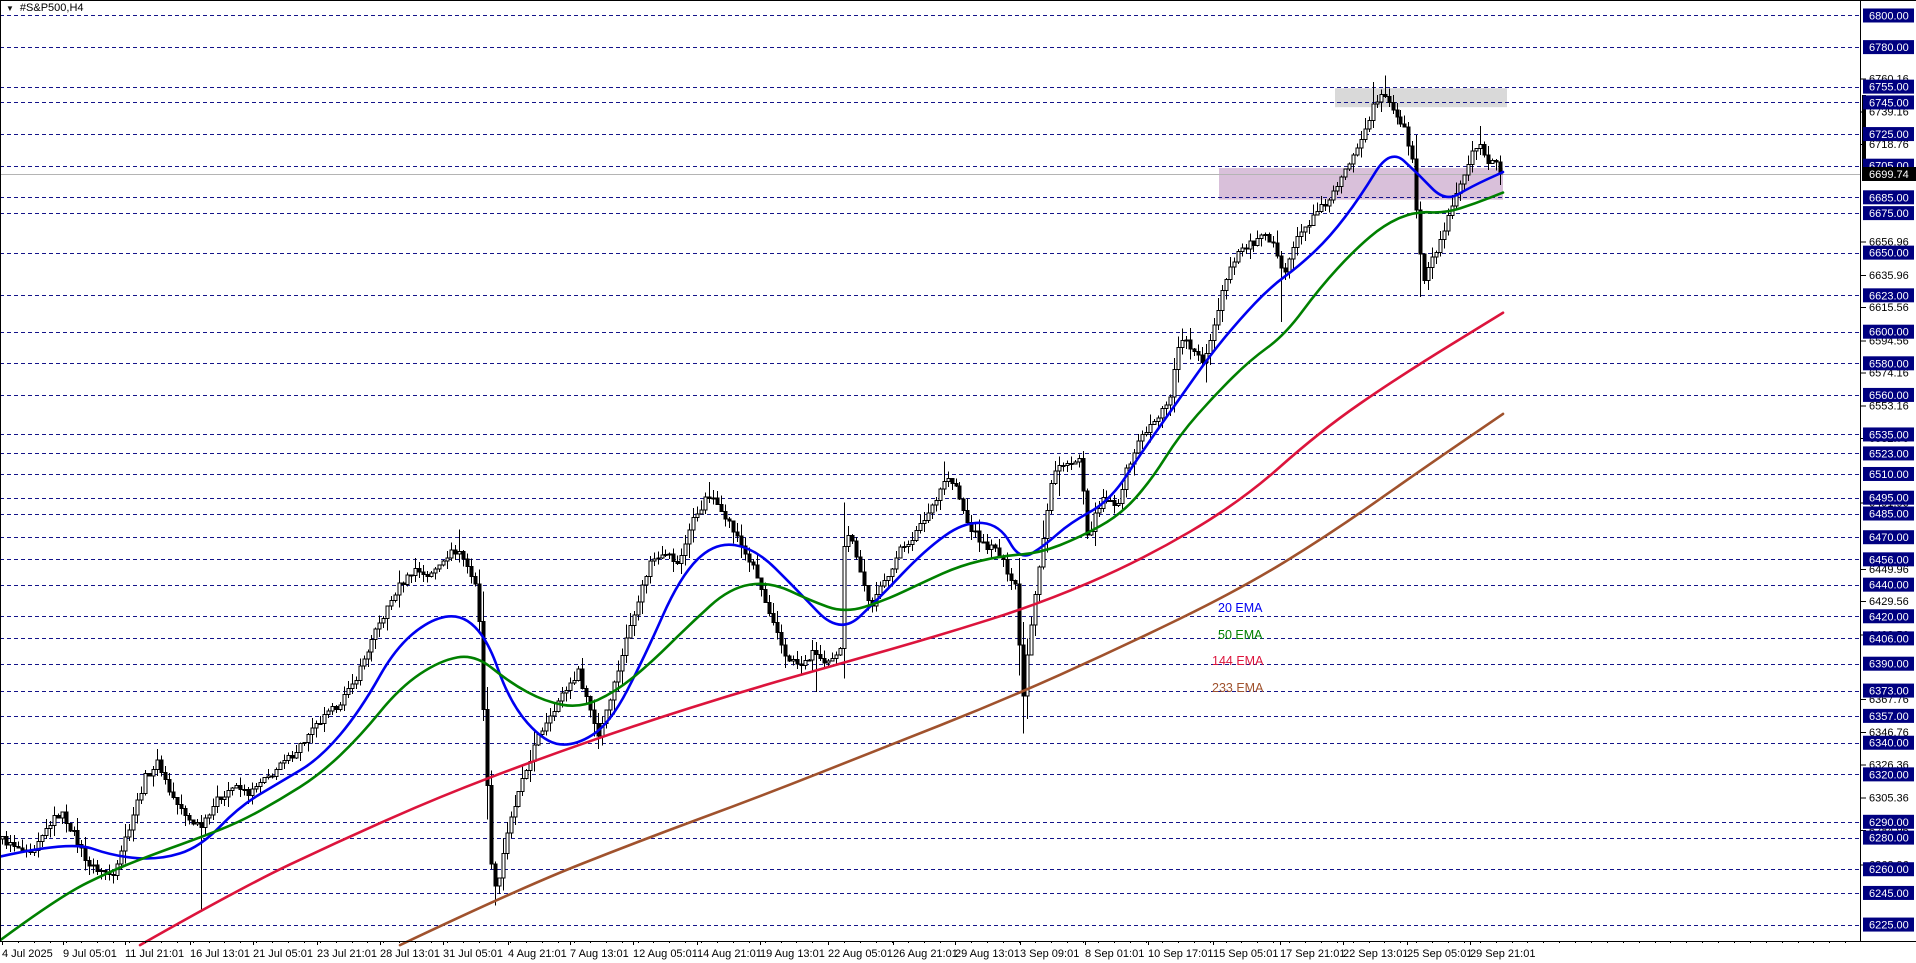  Describe the element at coordinates (1889, 48) in the screenshot. I see `axis-level-badge-label: 6780.00` at that location.